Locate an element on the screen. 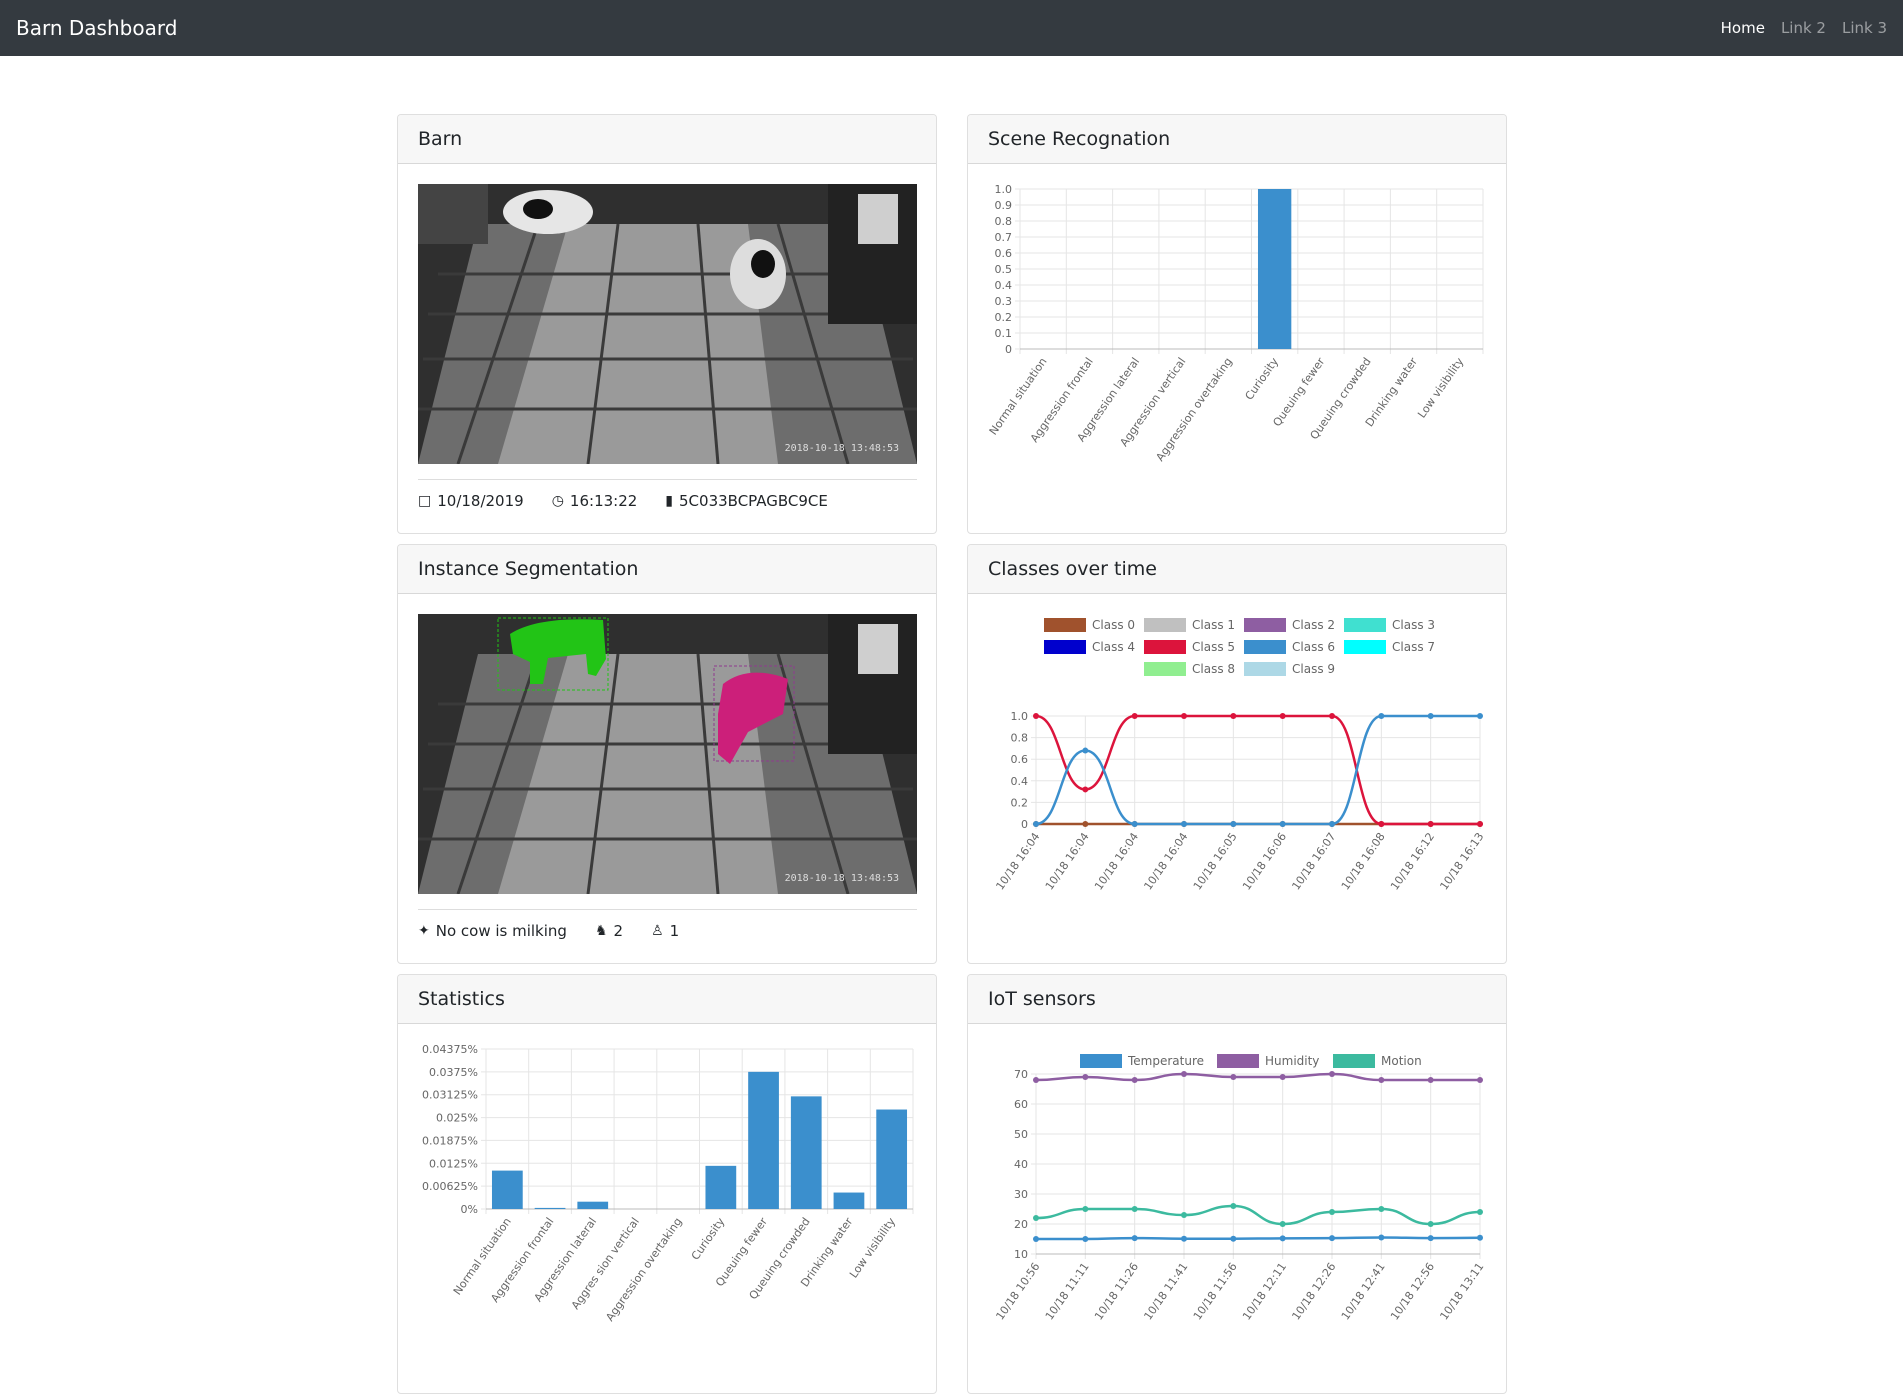  statistics-card-title: Statistics is located at coordinates (667, 999).